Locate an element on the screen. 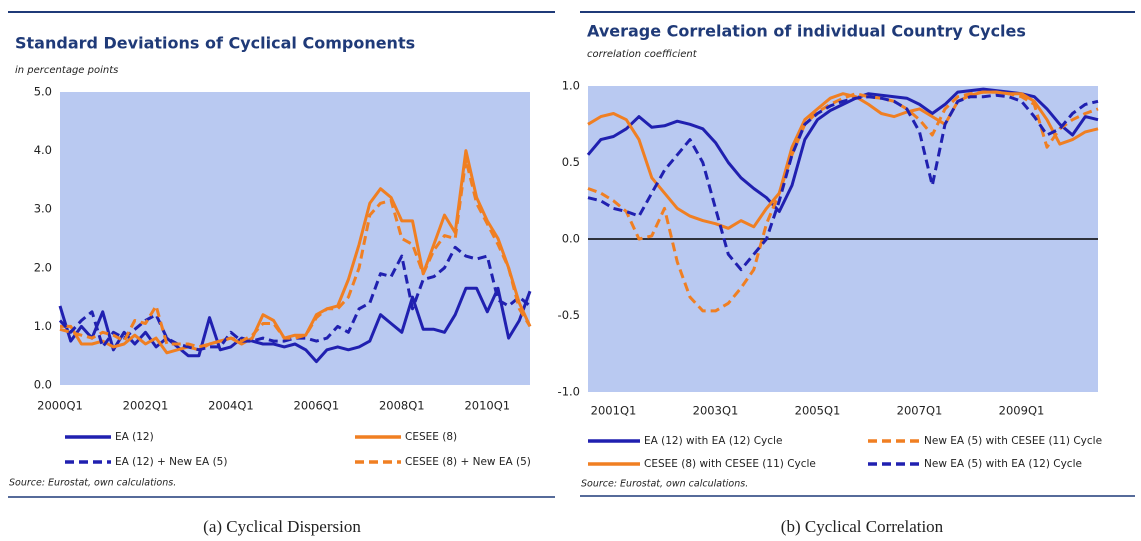  x-tick-label: 2008Q1 is located at coordinates (402, 406).